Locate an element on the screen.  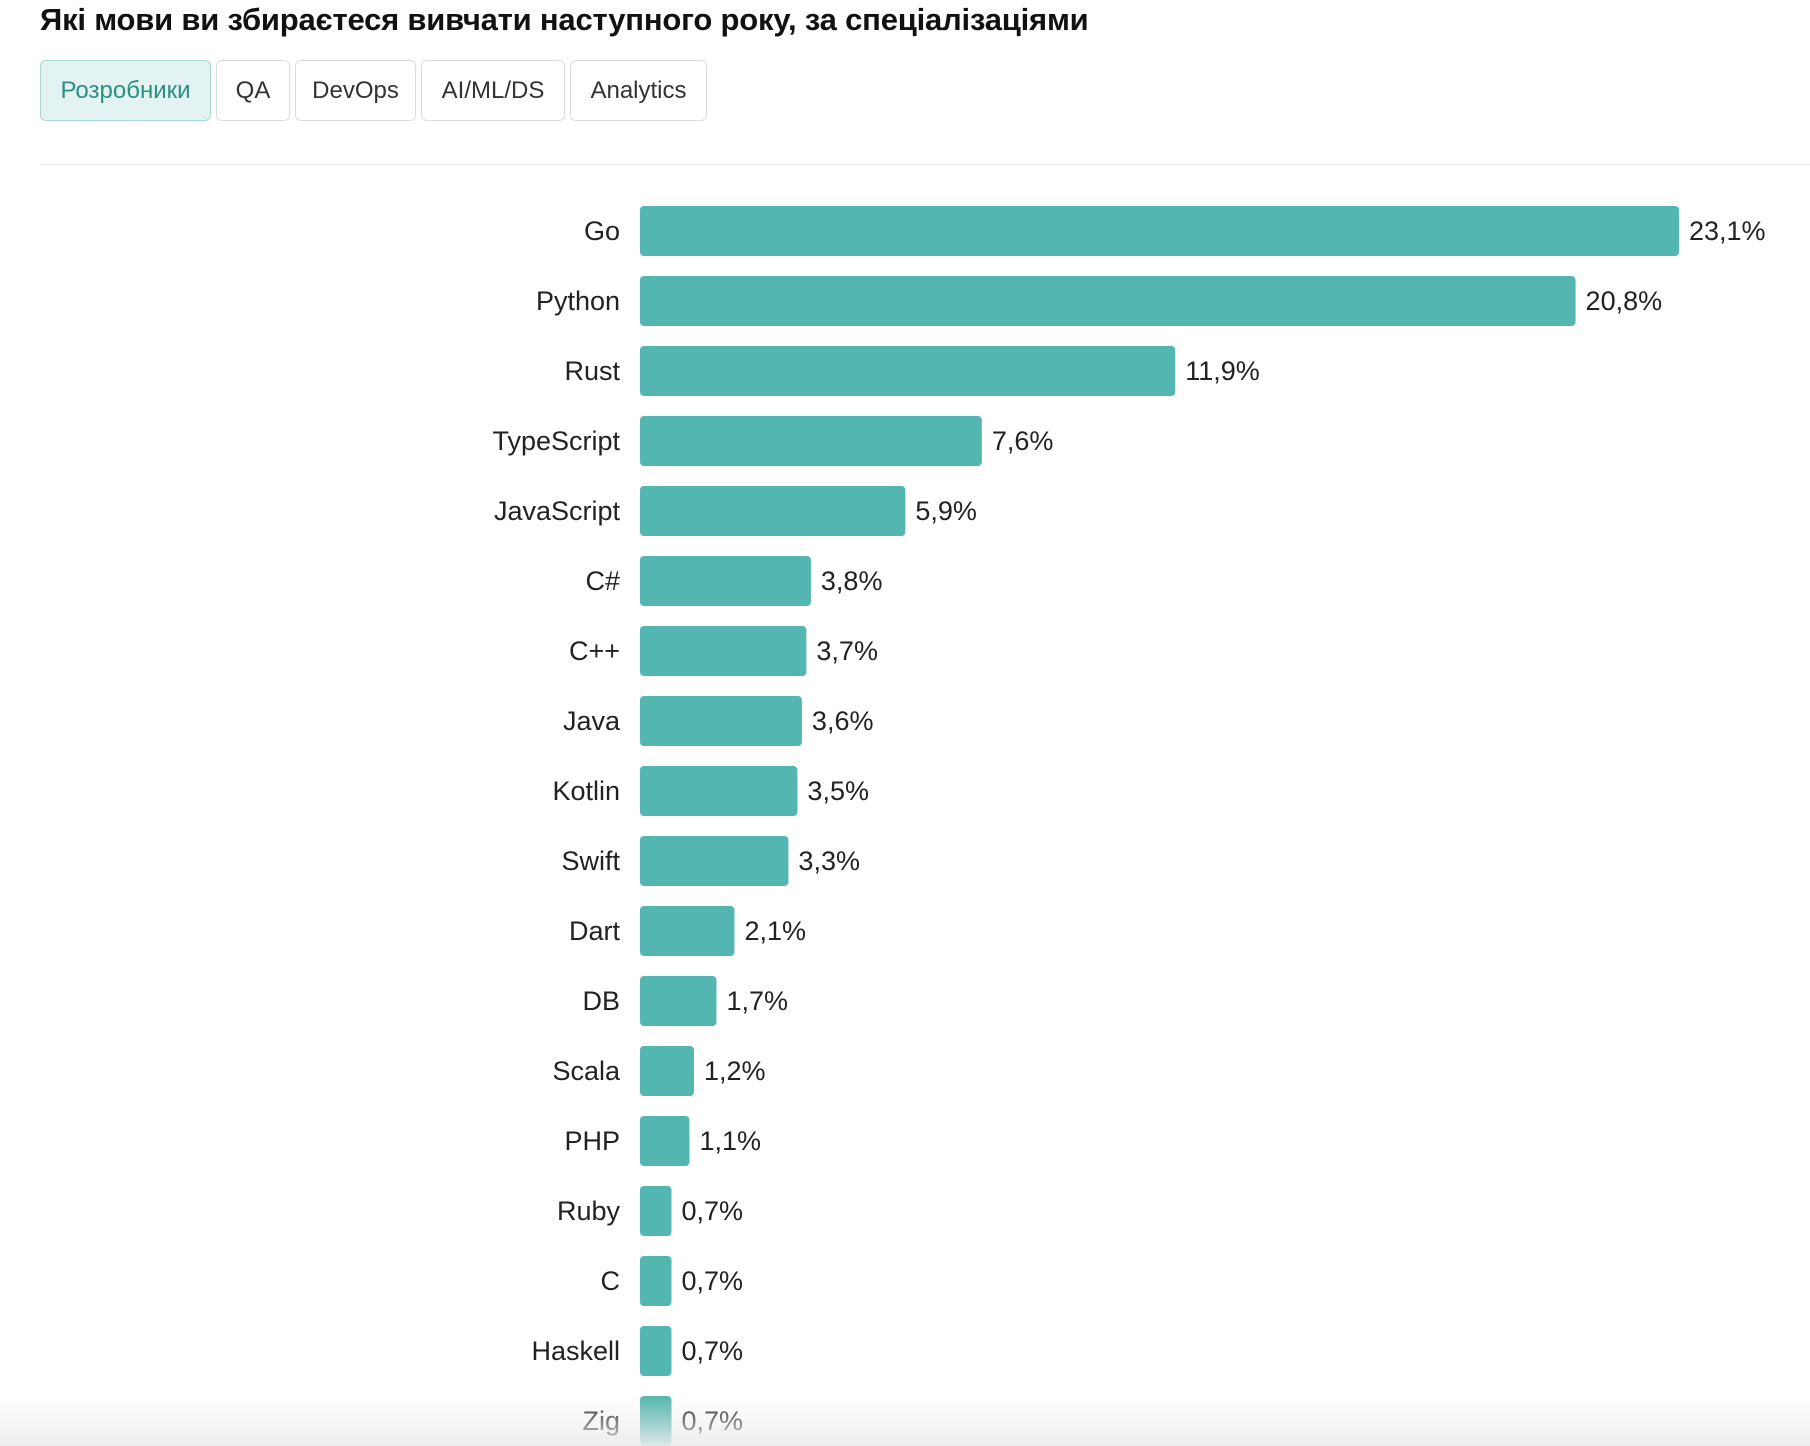
bar-cplusplus is located at coordinates (723, 651).